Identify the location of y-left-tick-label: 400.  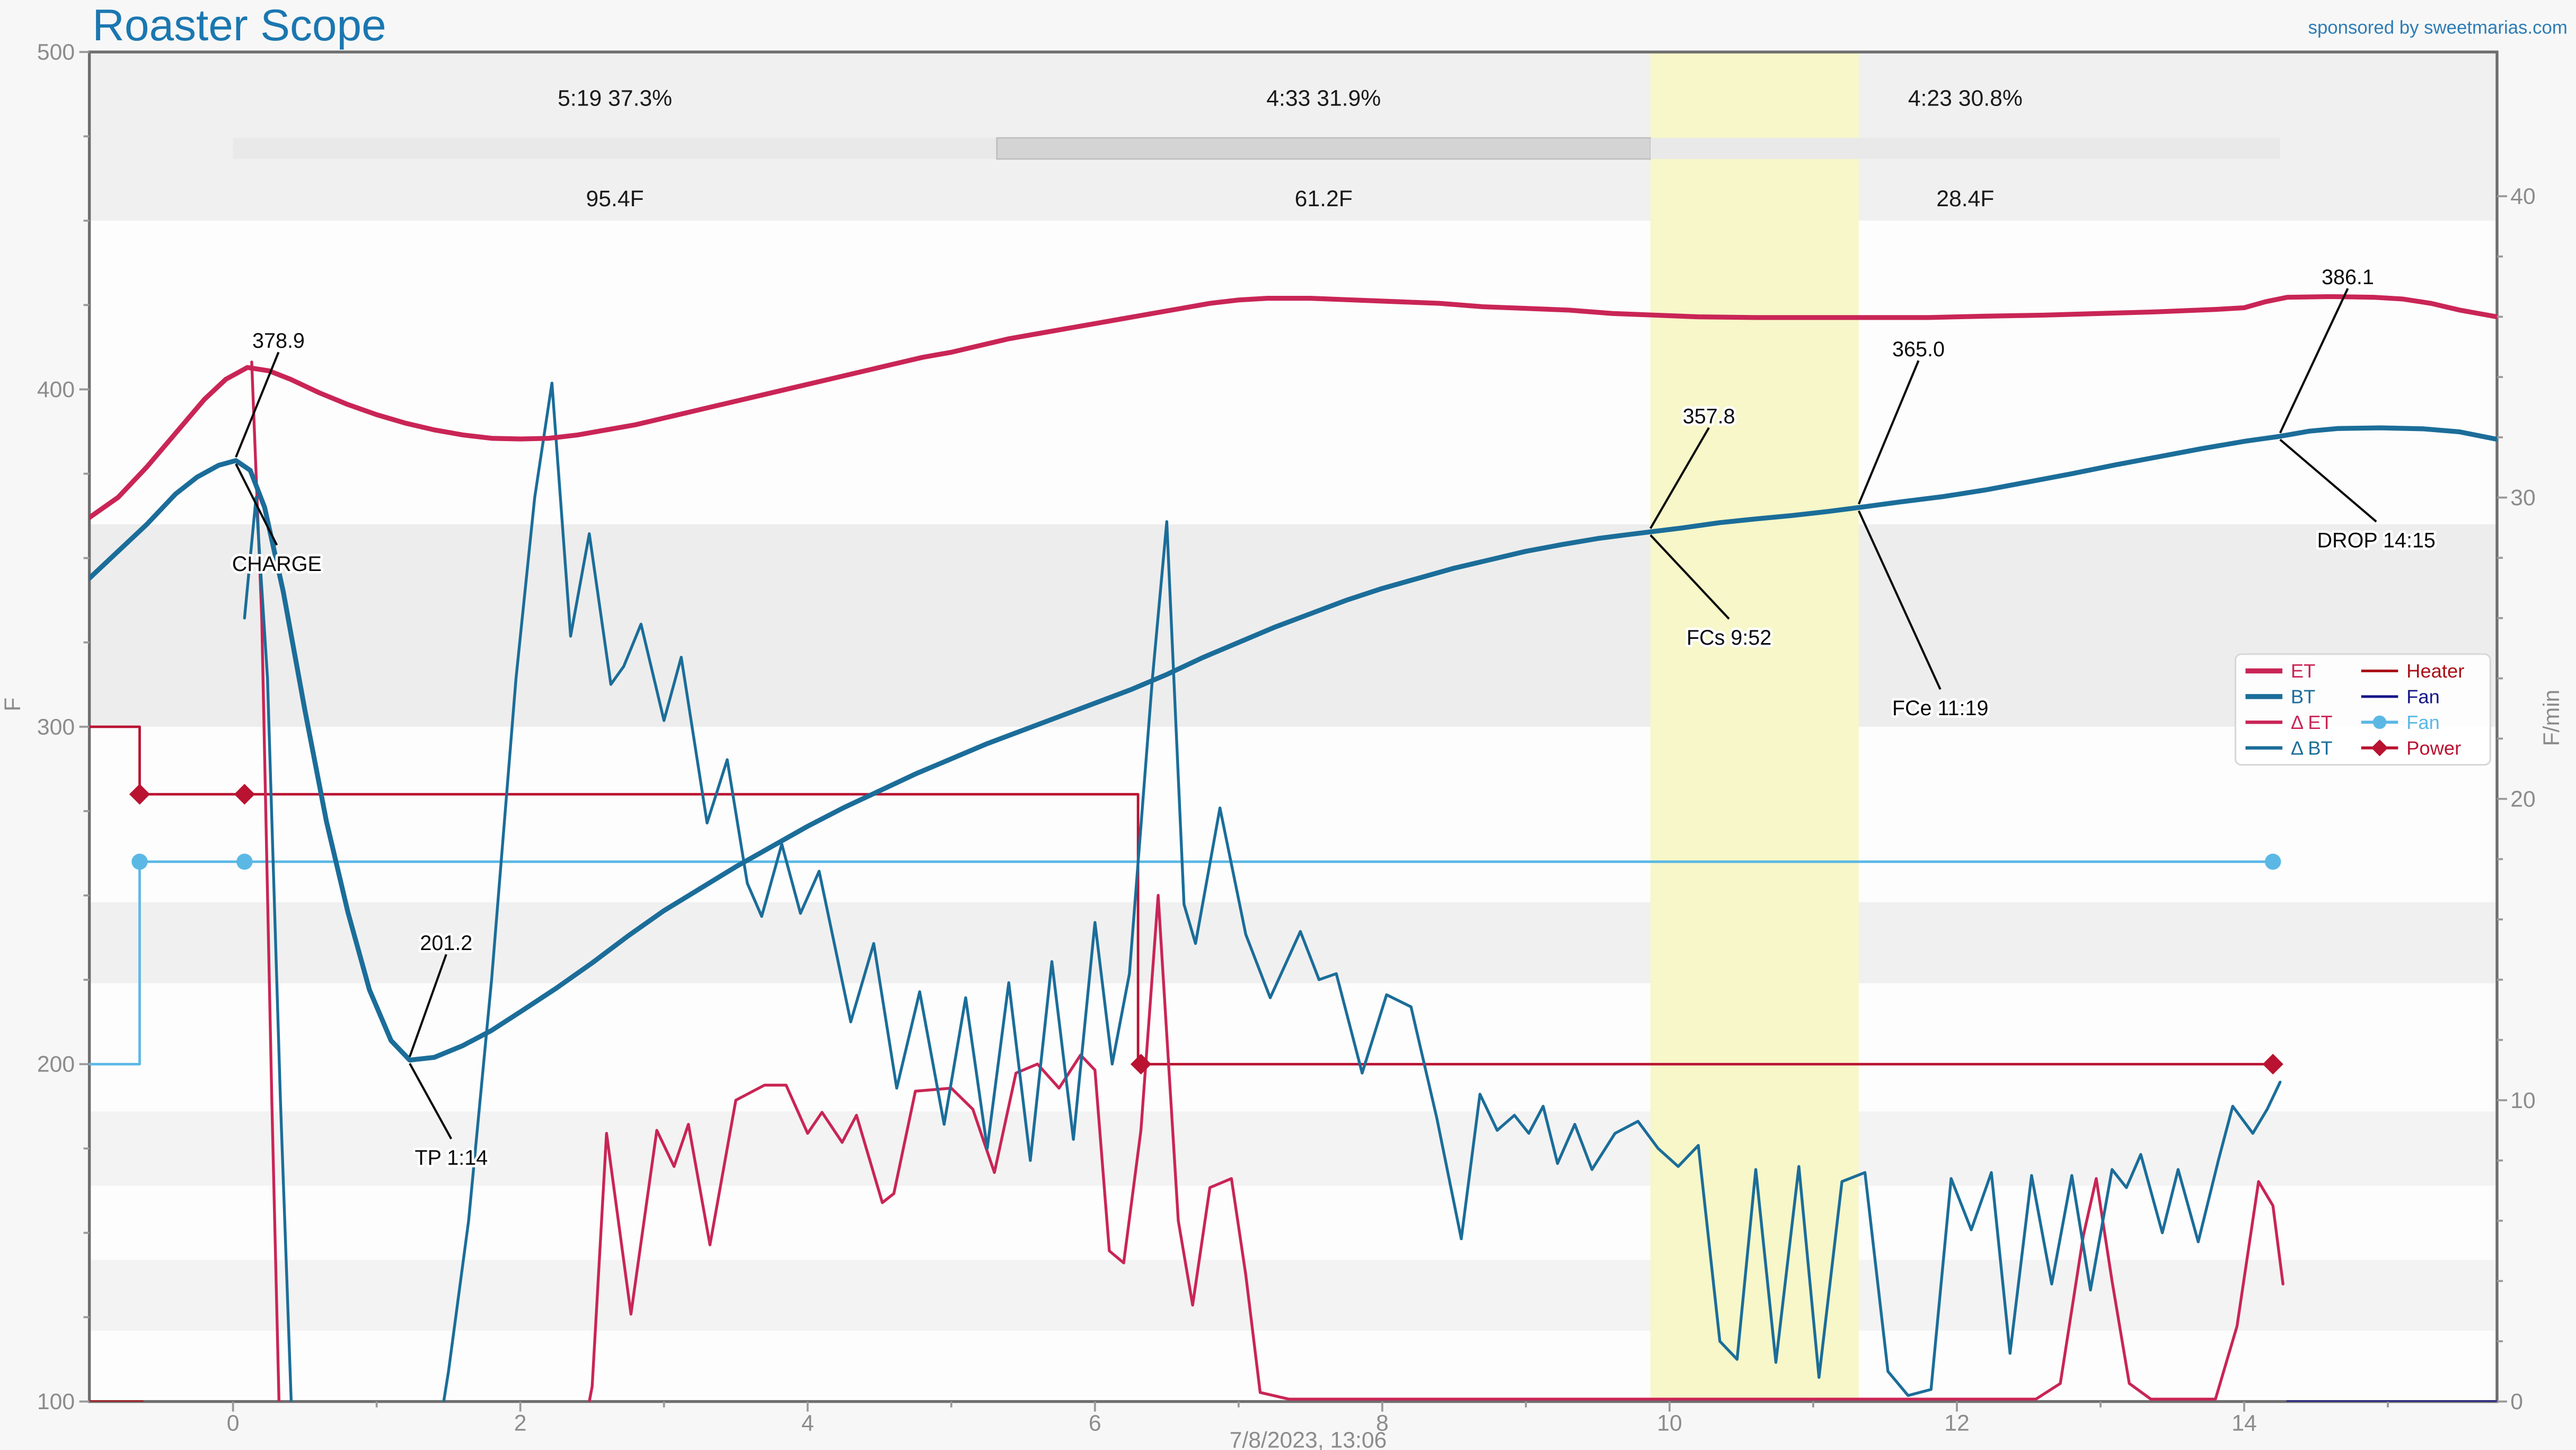
(56, 390).